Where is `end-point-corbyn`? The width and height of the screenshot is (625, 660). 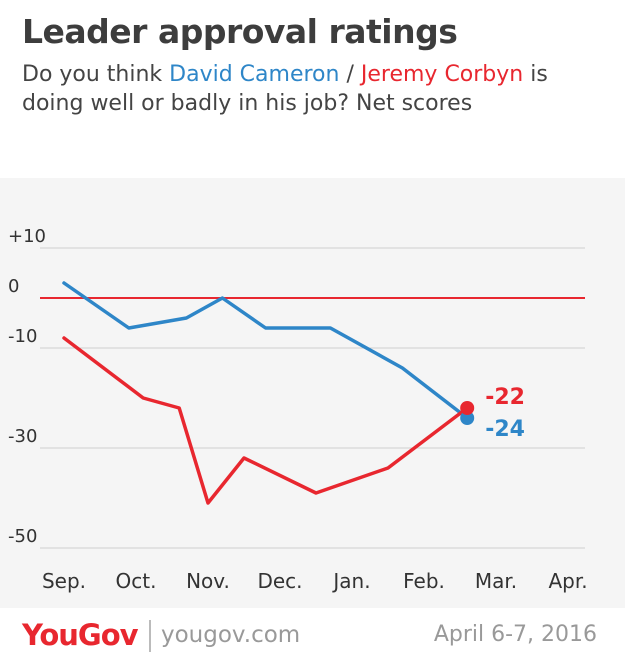 end-point-corbyn is located at coordinates (467, 408).